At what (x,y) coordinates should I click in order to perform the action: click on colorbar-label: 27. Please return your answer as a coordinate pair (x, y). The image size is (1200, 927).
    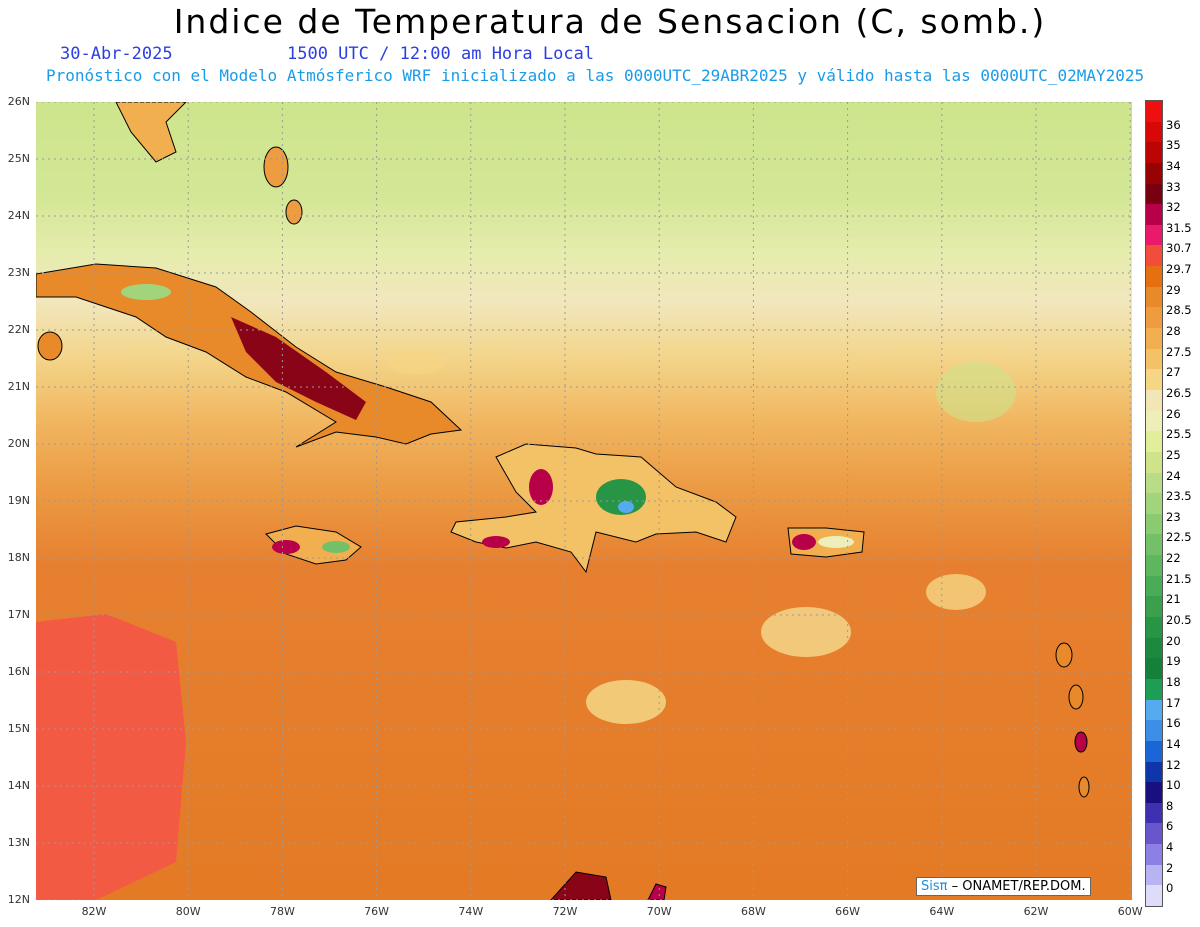
    Looking at the image, I should click on (1173, 372).